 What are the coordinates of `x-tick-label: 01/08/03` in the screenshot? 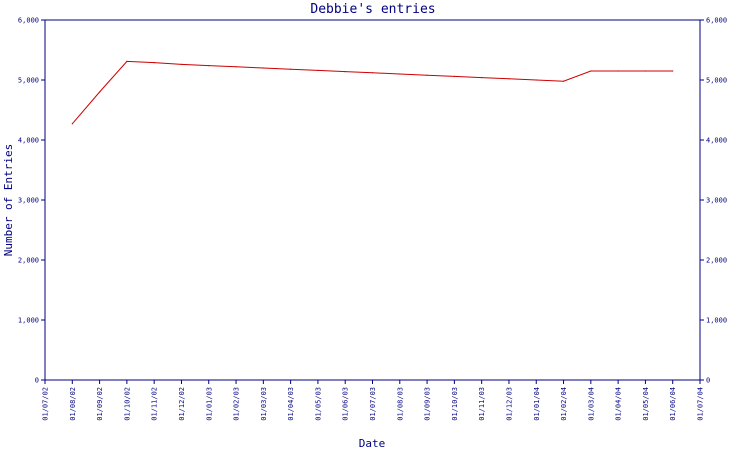 It's located at (400, 404).